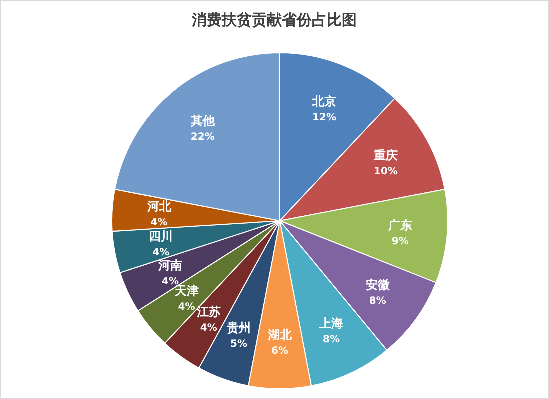 This screenshot has height=399, width=549. I want to click on chart-title: 消费扶贫贡献省份占比图, so click(274, 20).